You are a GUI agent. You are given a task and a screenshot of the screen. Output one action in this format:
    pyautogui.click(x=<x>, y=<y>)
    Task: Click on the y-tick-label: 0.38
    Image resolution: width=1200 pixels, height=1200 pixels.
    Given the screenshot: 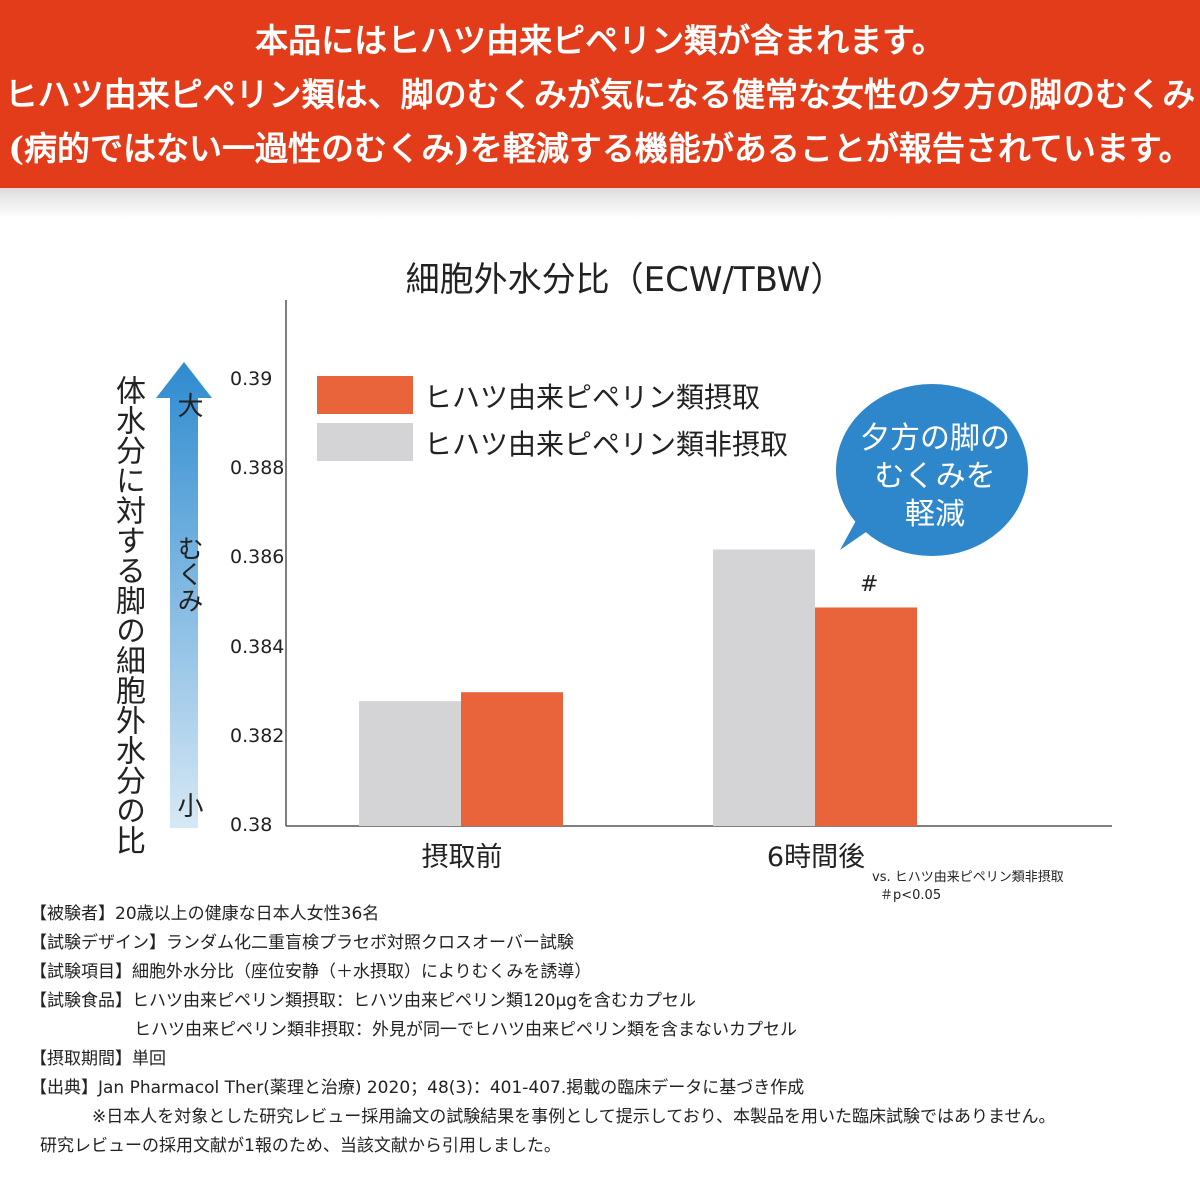 What is the action you would take?
    pyautogui.click(x=251, y=825)
    